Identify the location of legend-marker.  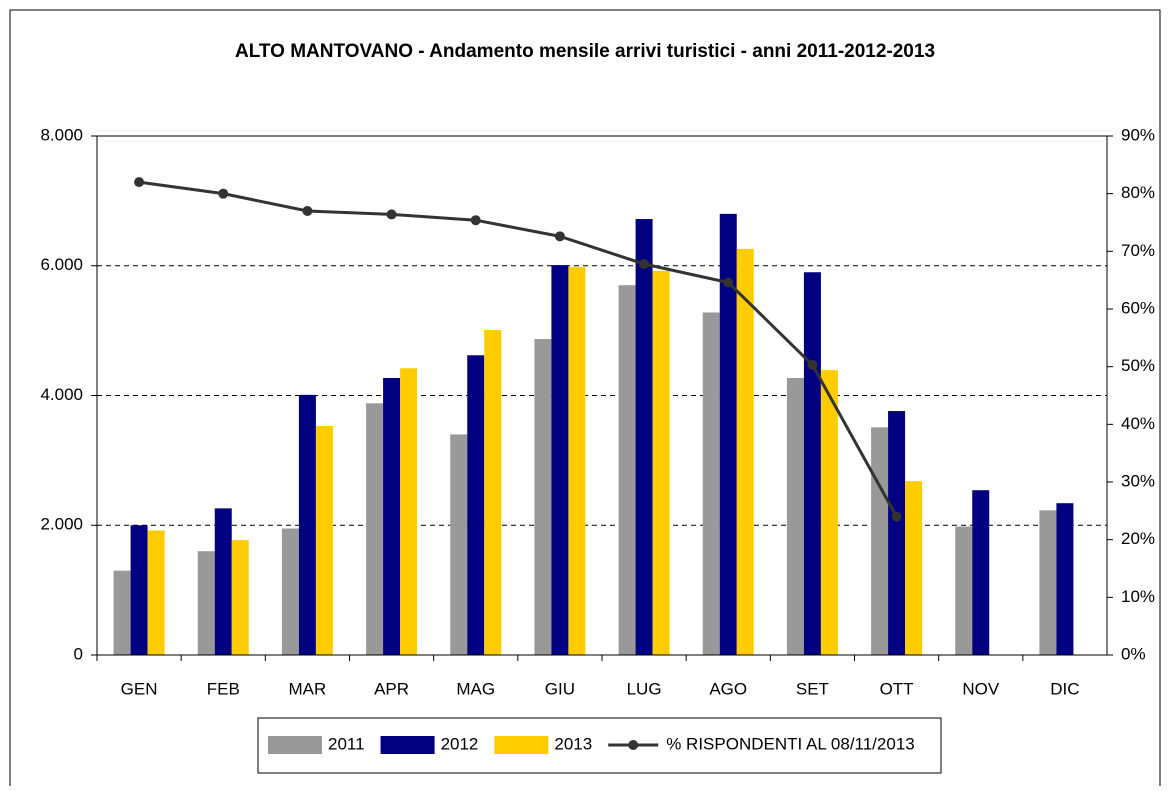
(633, 745).